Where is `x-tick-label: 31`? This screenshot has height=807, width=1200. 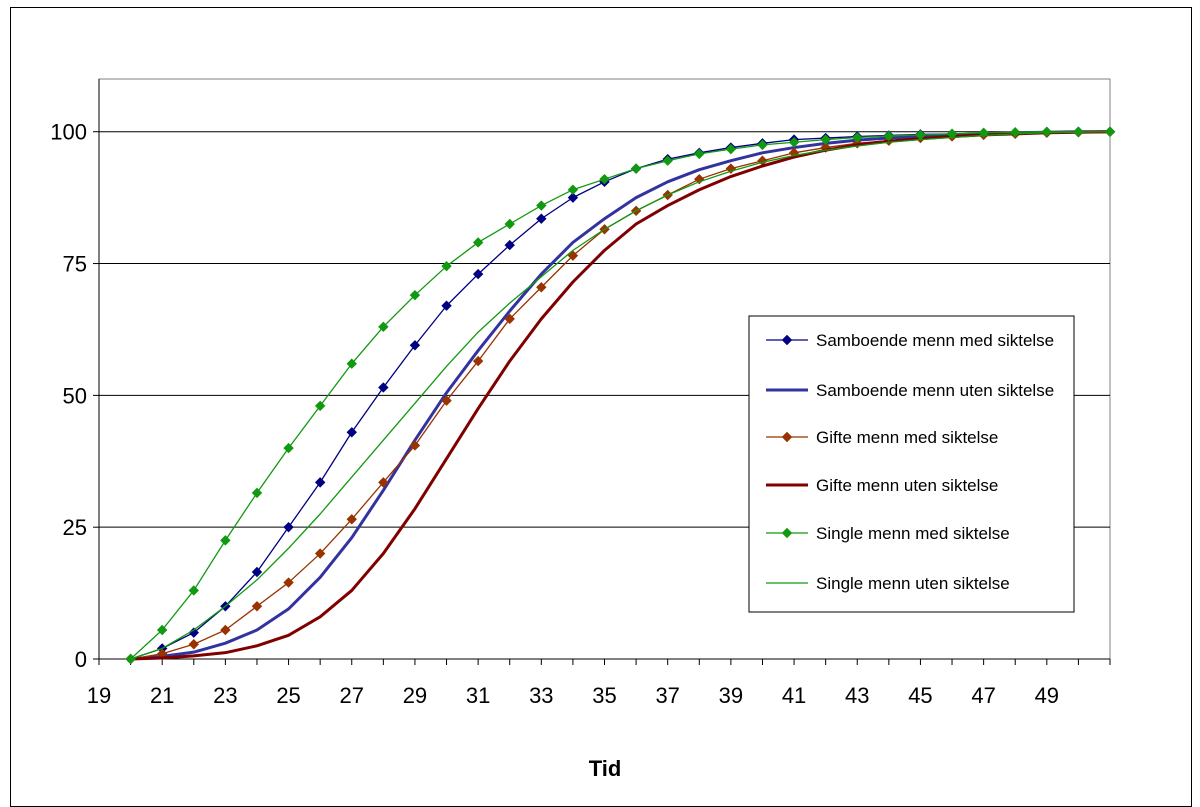
x-tick-label: 31 is located at coordinates (478, 695).